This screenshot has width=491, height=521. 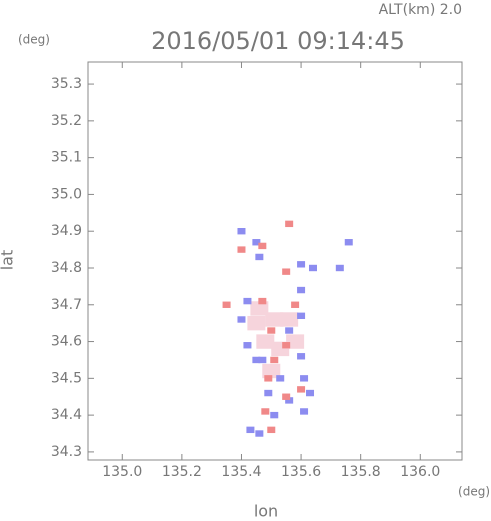 I want to click on x-tick-label: 135.8, so click(x=361, y=472).